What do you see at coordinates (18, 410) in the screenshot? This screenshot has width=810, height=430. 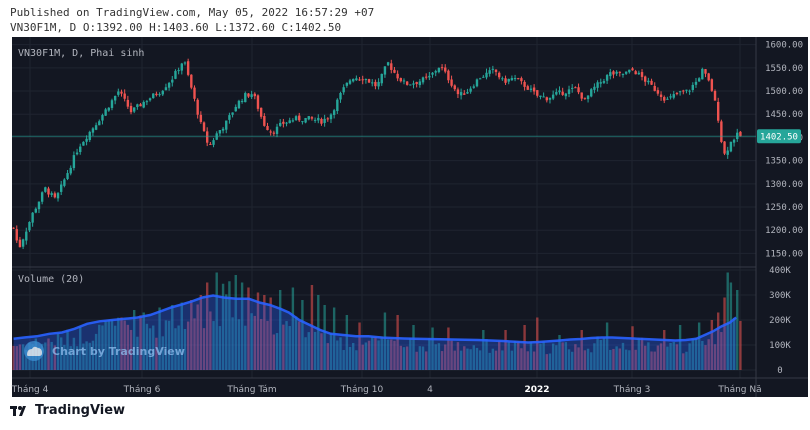 I see `tradingview-logo-icon` at bounding box center [18, 410].